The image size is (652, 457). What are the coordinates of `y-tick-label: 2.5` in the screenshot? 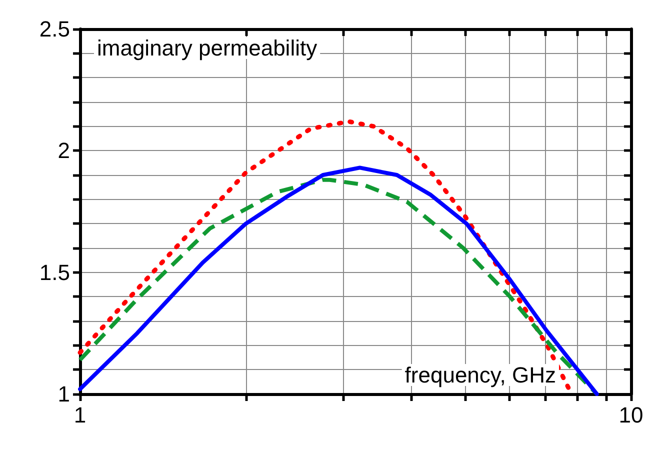 It's located at (54, 29).